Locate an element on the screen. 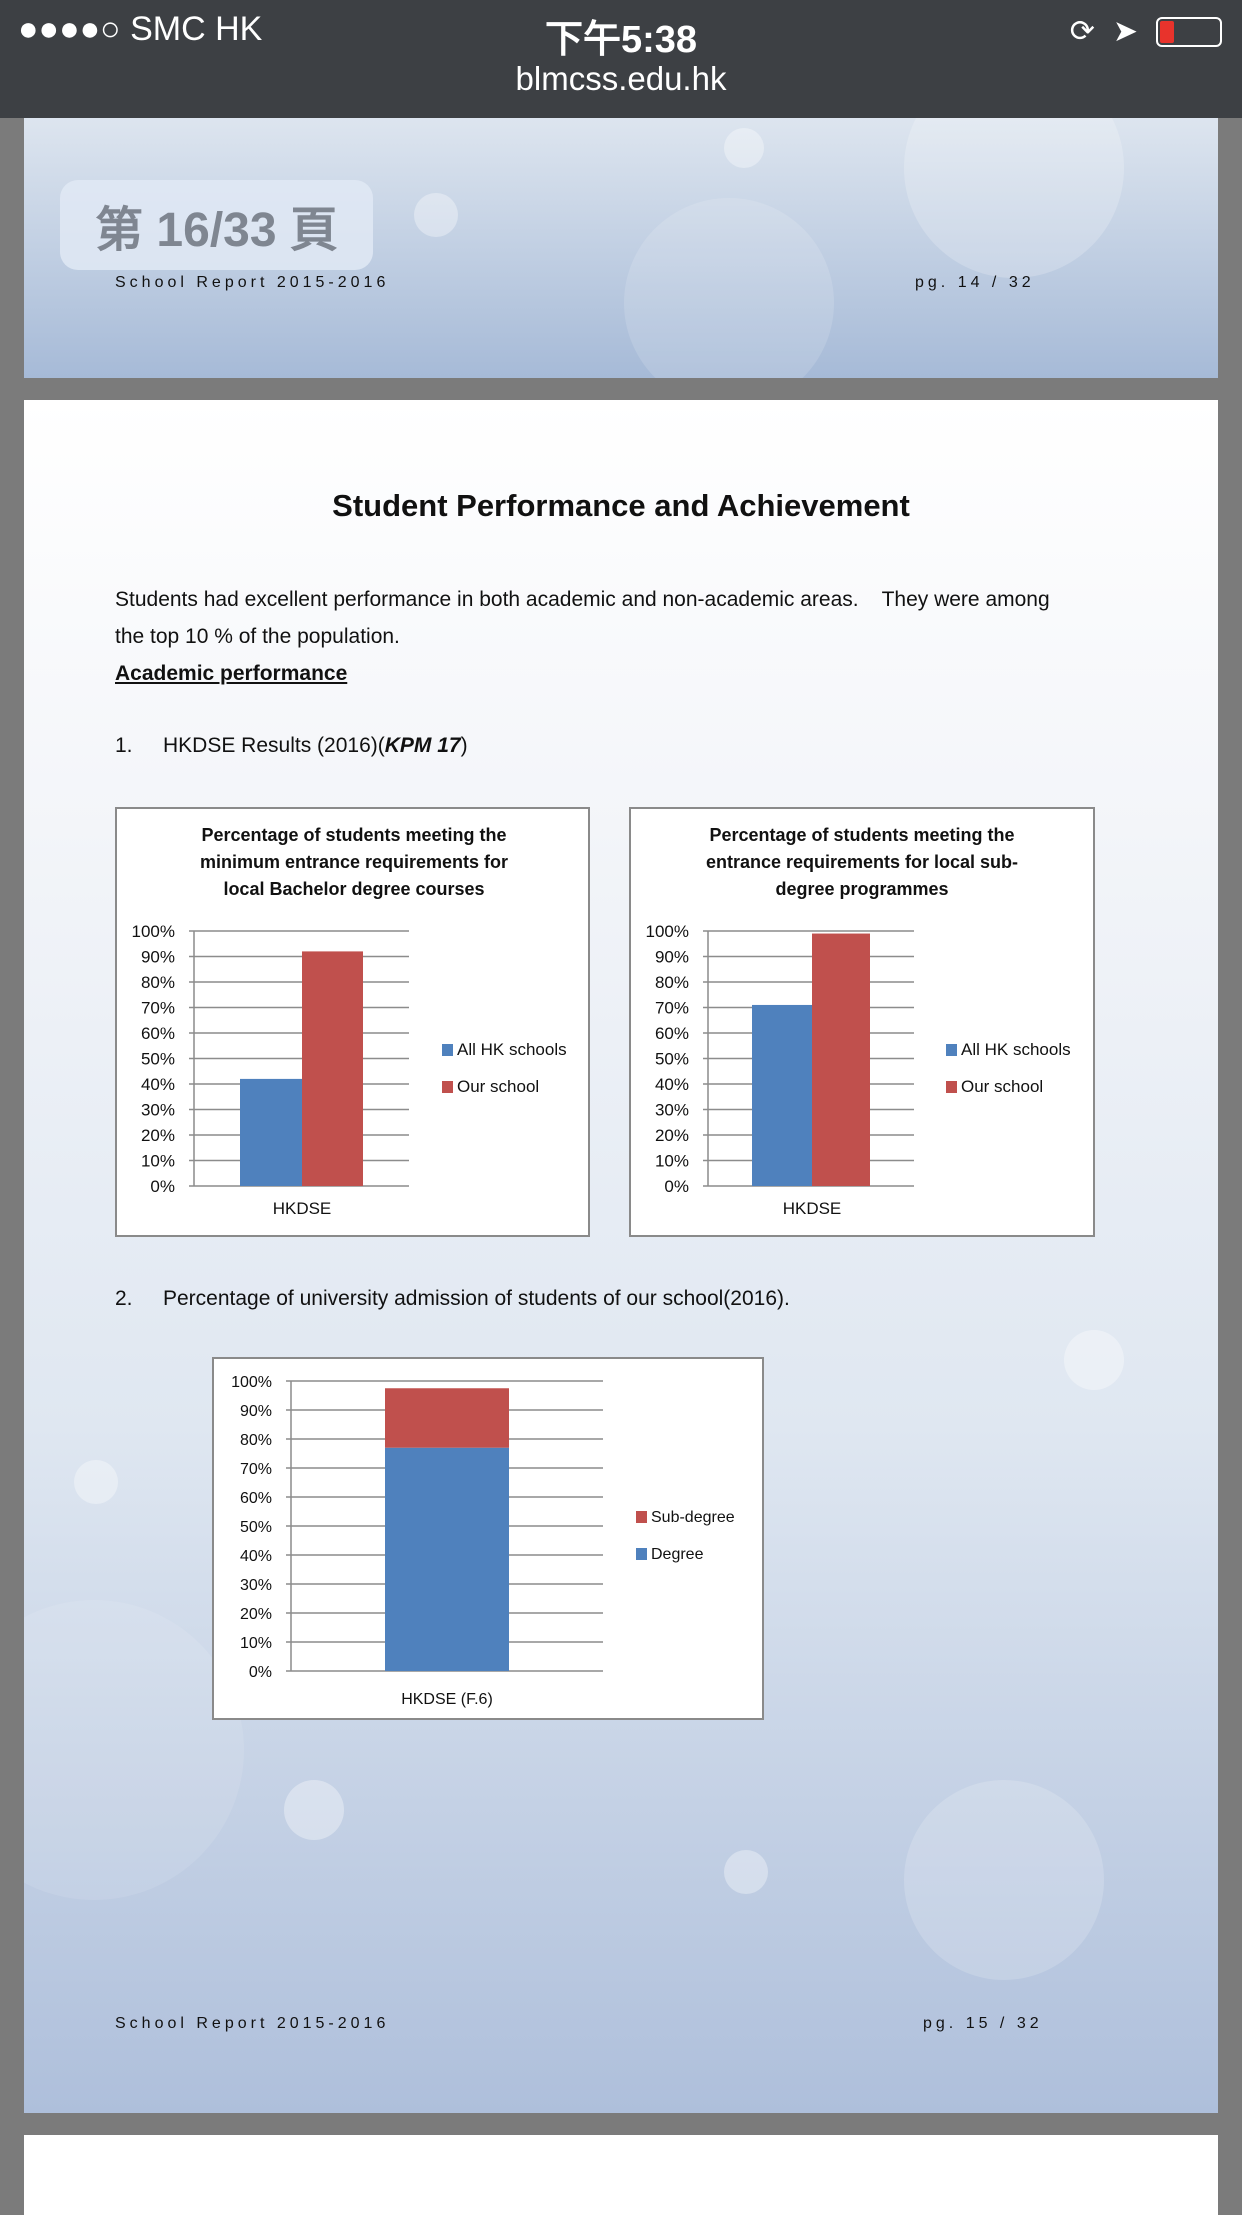 The height and width of the screenshot is (2215, 1242). bar-degree is located at coordinates (447, 1559).